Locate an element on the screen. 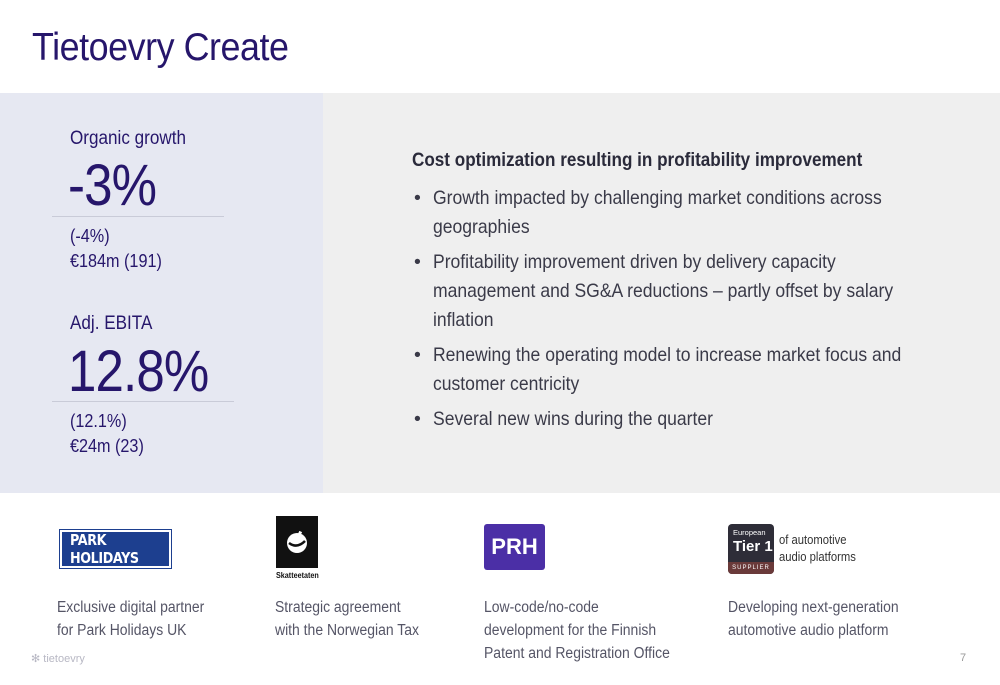 This screenshot has width=1000, height=685. tietoevry-mark-icon: ✻ is located at coordinates (36, 659).